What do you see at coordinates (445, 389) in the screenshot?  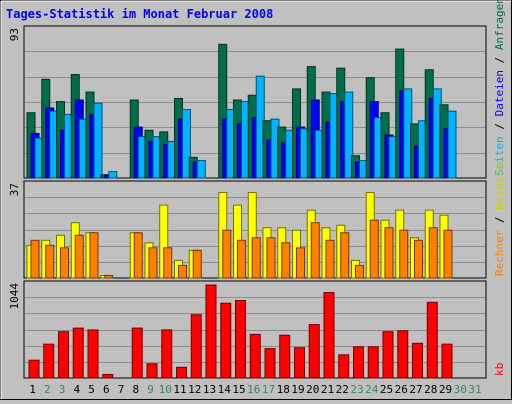 I see `x-tick-label-29: 29` at bounding box center [445, 389].